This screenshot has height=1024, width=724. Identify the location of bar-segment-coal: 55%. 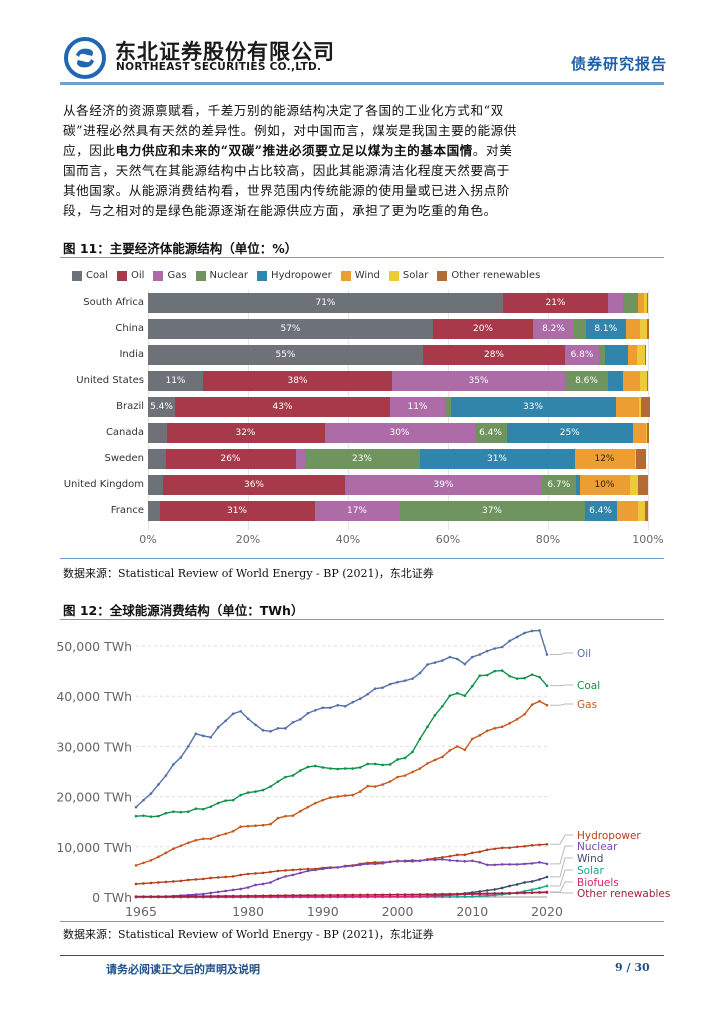
(285, 355).